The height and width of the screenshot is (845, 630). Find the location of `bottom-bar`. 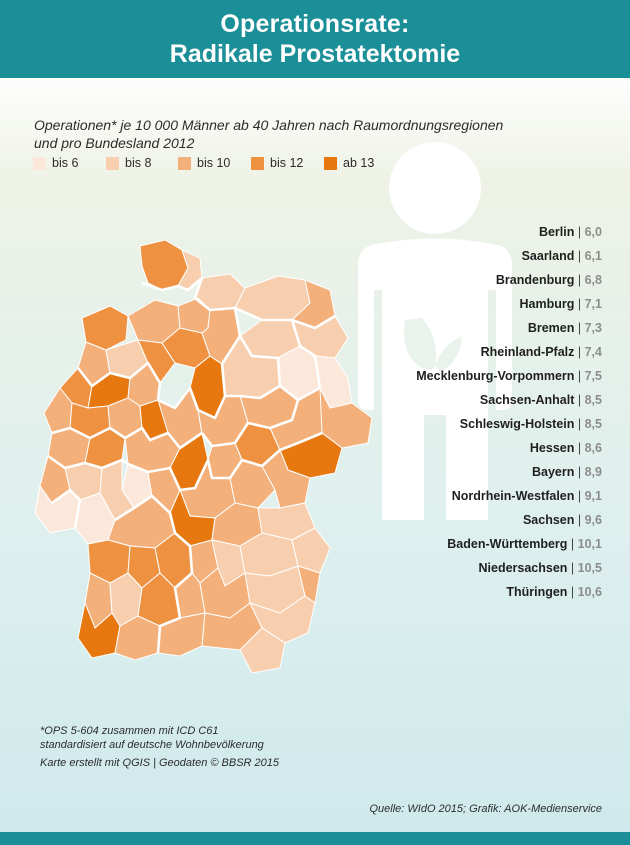

bottom-bar is located at coordinates (315, 838).